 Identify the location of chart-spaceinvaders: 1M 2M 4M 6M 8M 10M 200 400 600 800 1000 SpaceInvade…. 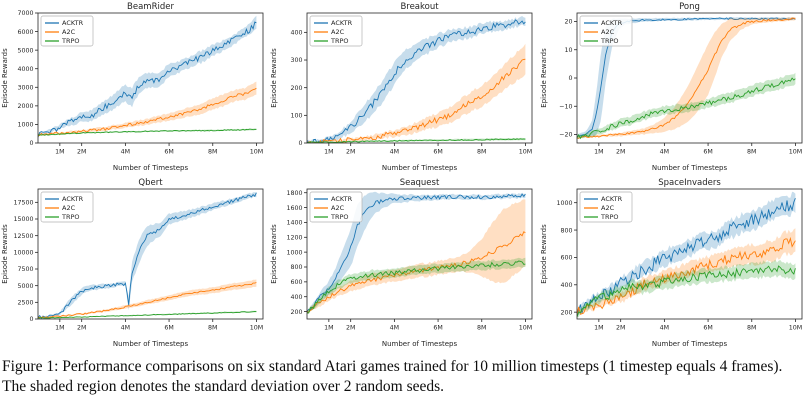
(673, 264).